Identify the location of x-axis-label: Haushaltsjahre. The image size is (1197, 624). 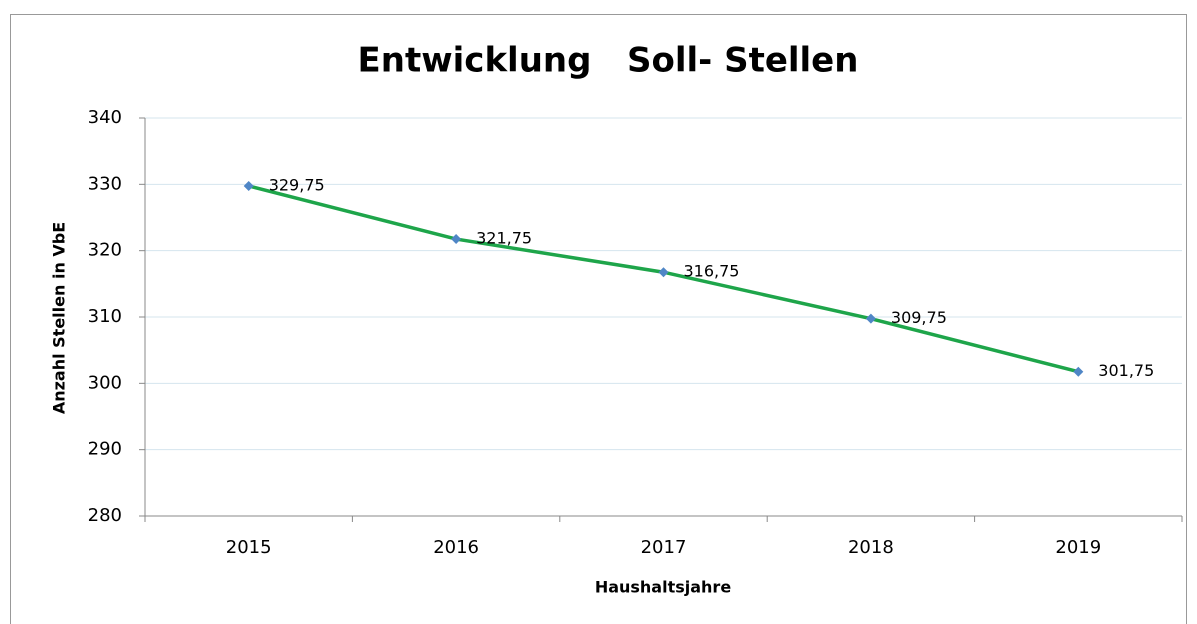
(663, 587).